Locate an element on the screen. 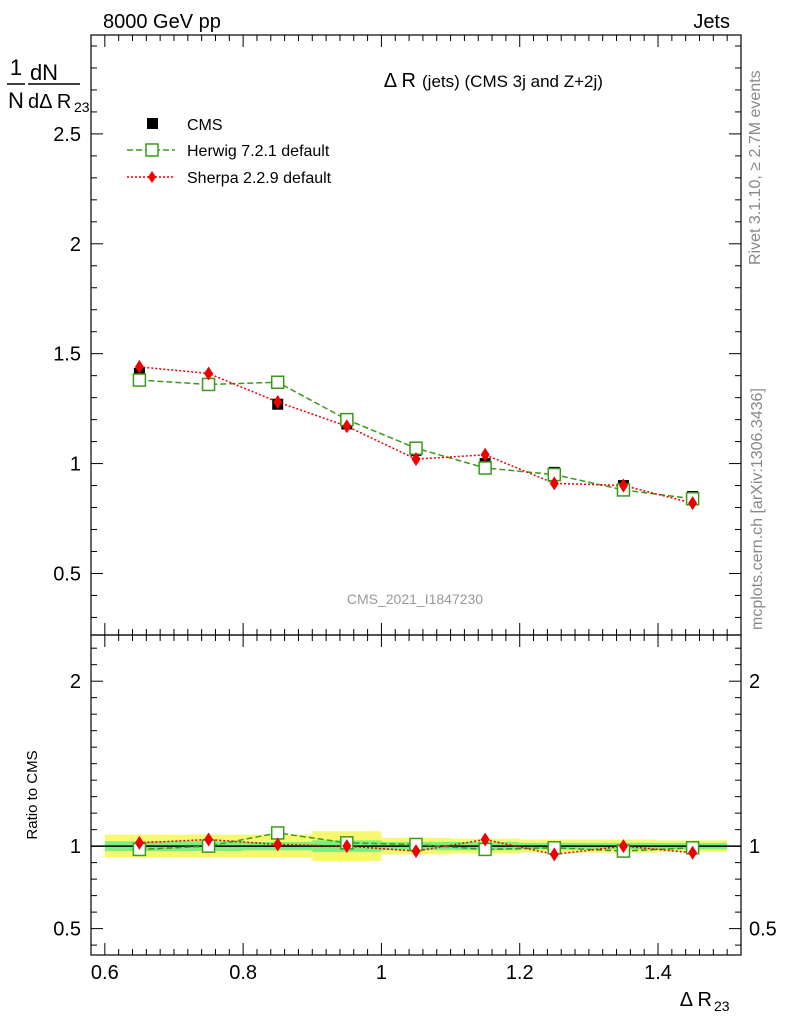 The image size is (786, 1024). ratio-y-tick-label: 2 is located at coordinates (75, 682).